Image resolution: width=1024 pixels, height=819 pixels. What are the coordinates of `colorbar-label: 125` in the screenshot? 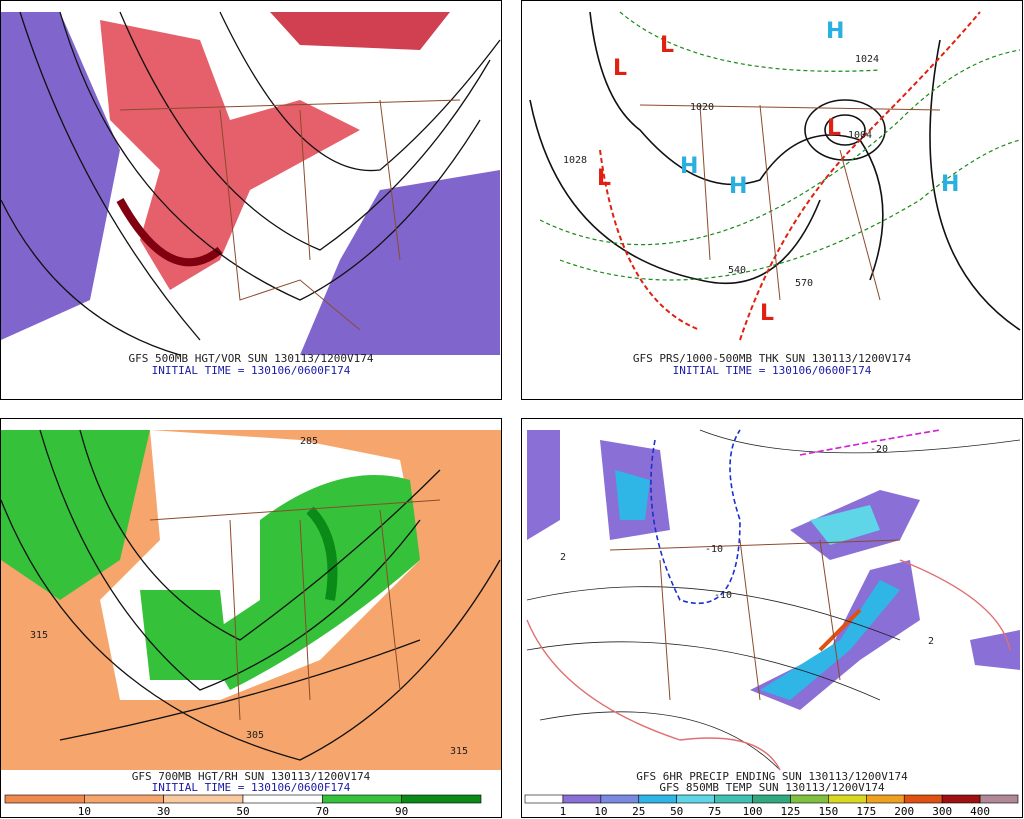 It's located at (791, 811).